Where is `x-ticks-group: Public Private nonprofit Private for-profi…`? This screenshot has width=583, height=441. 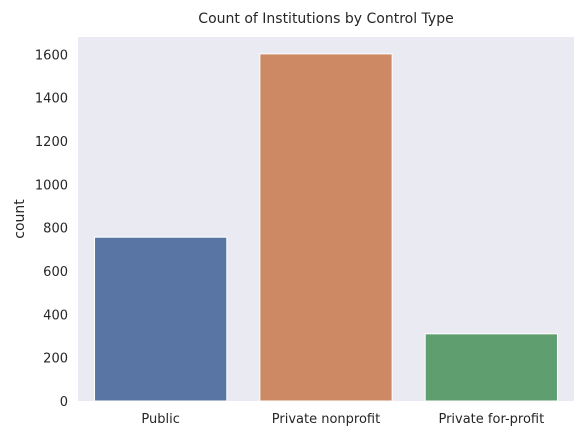
x-ticks-group: Public Private nonprofit Private for-profi… is located at coordinates (342, 419).